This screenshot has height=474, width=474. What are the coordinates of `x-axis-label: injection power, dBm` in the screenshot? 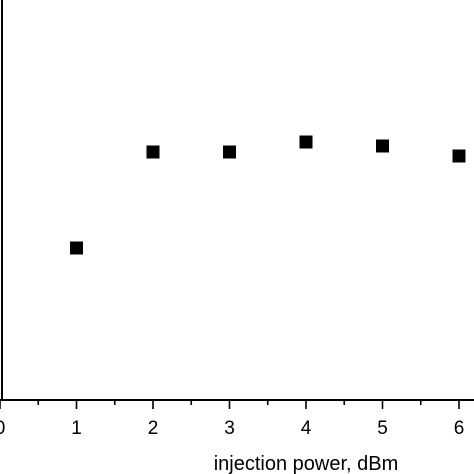 It's located at (306, 463).